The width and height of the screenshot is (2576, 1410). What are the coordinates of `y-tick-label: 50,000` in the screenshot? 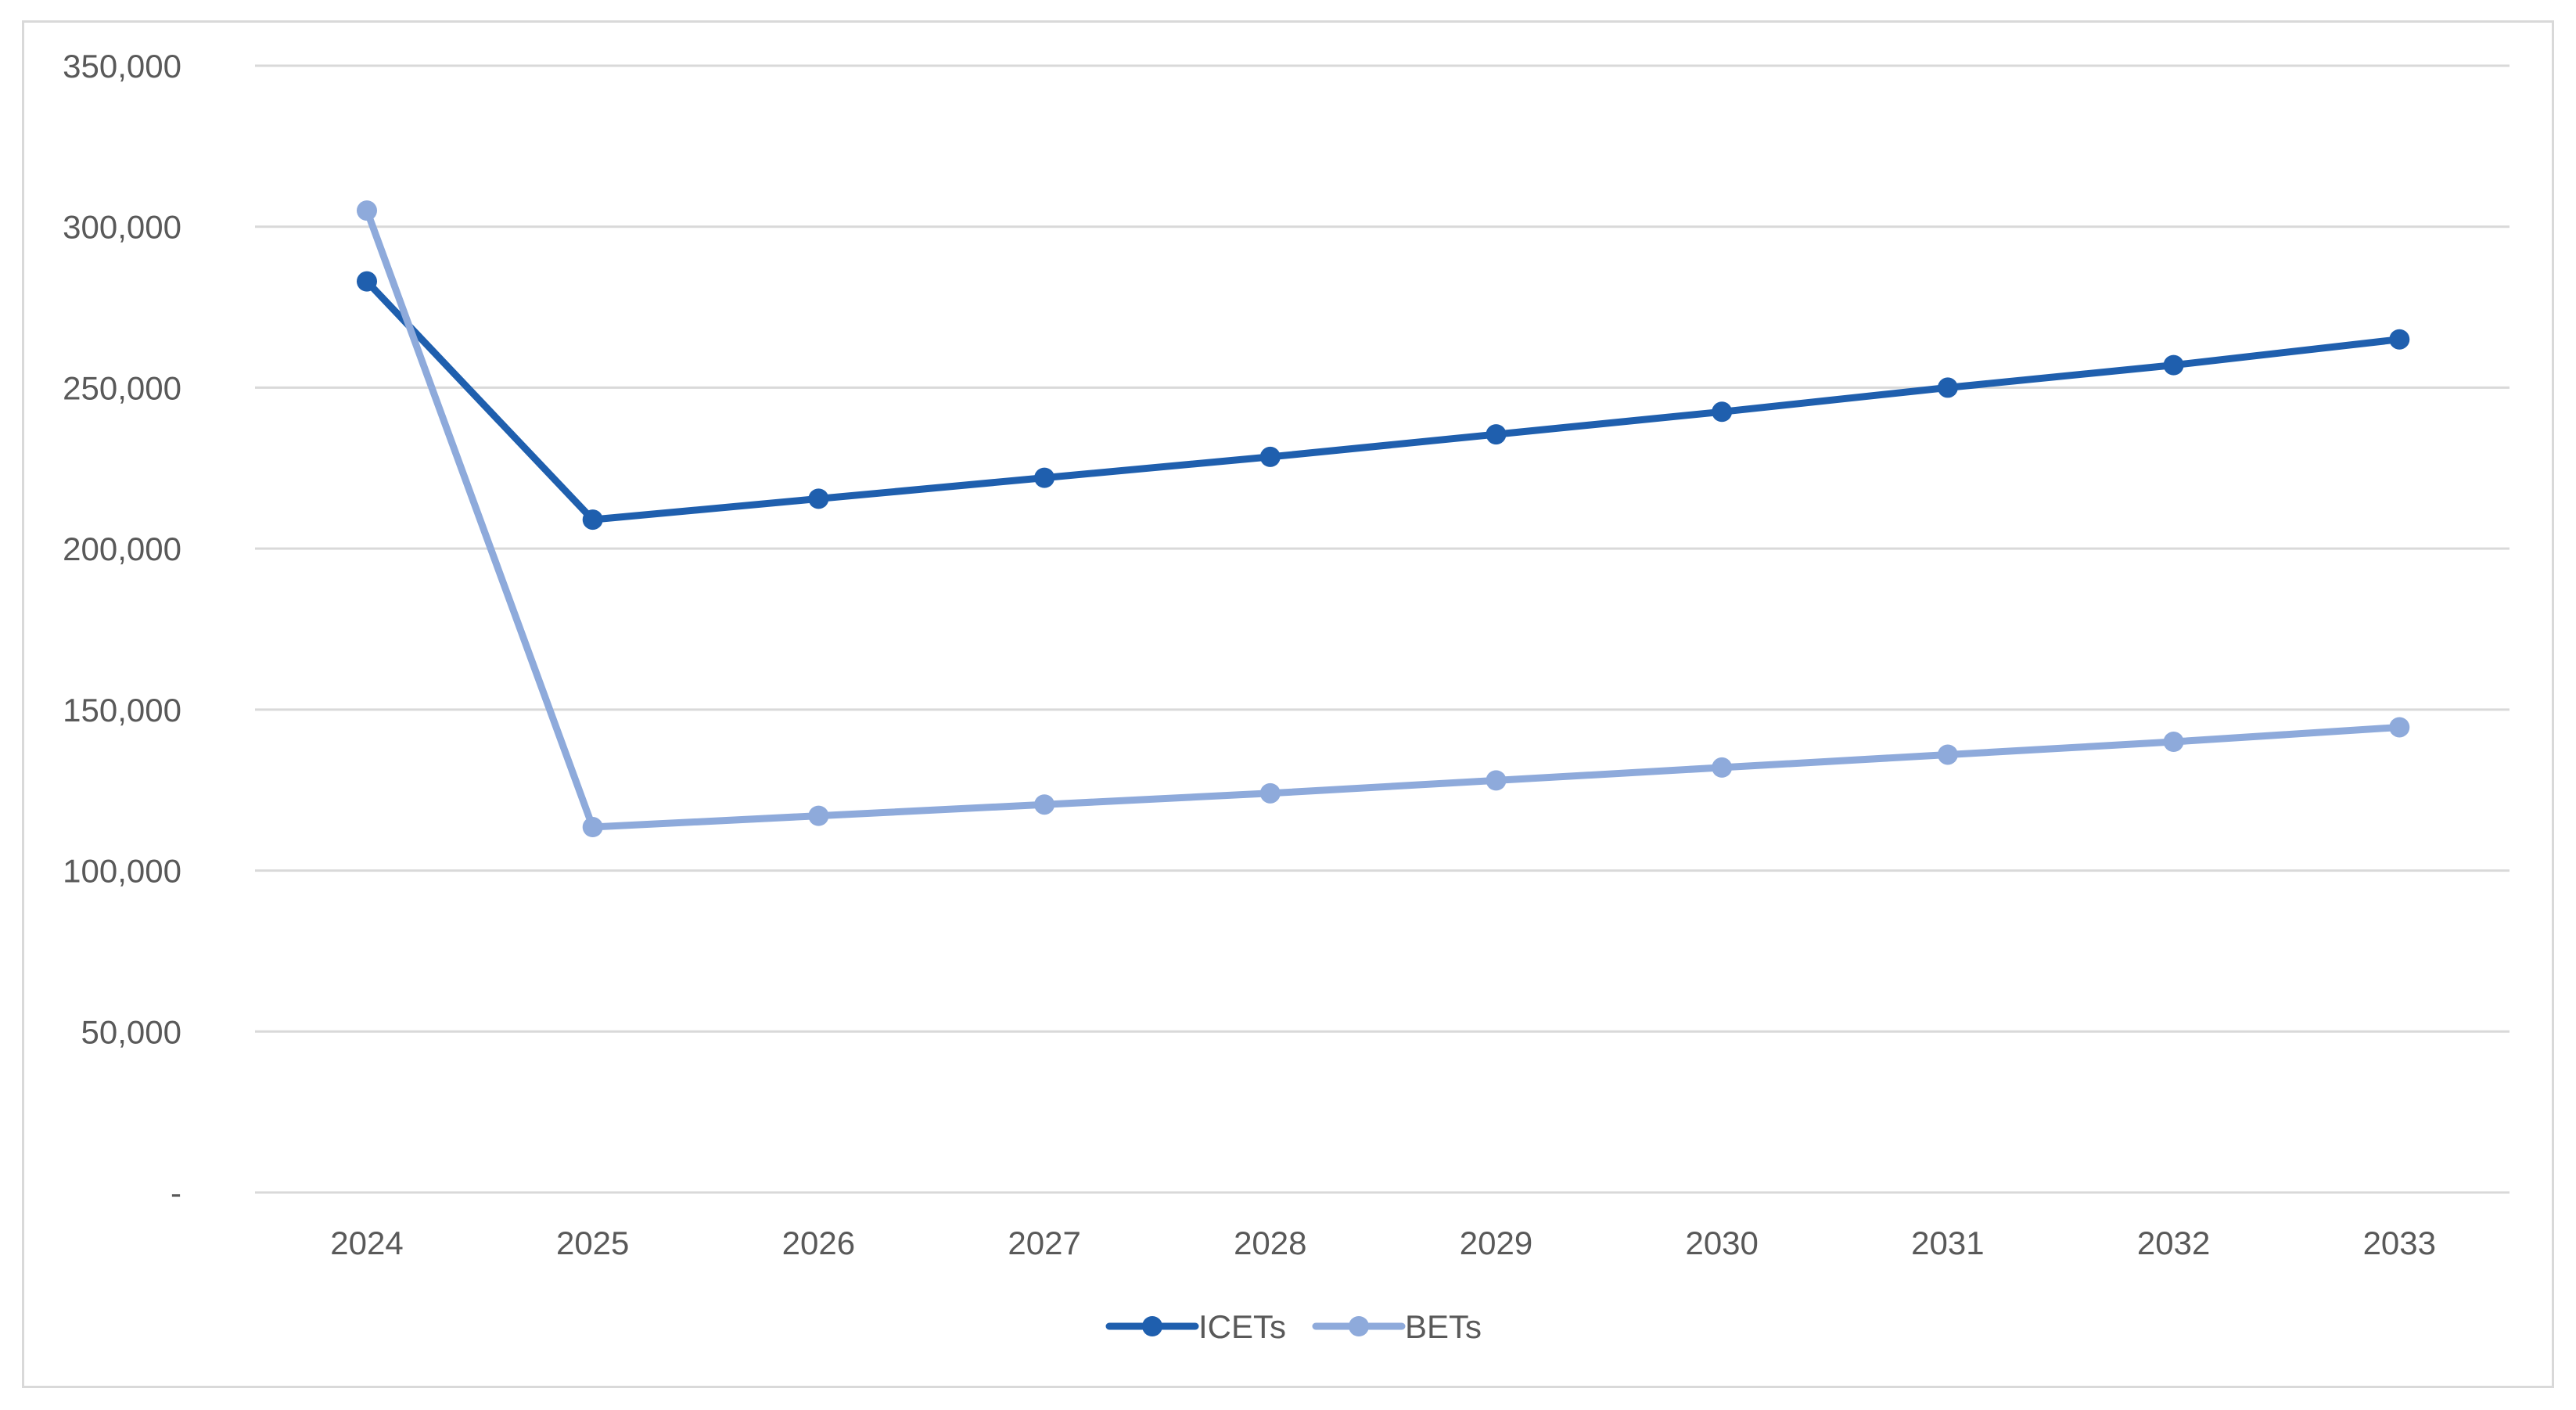 It's located at (131, 1031).